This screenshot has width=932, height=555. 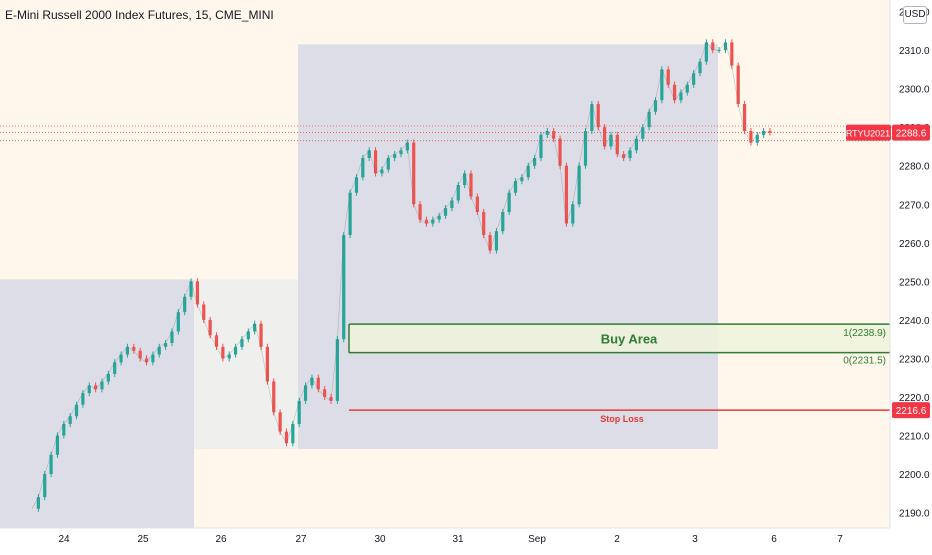 What do you see at coordinates (911, 134) in the screenshot?
I see `last-price-value: 2288.6` at bounding box center [911, 134].